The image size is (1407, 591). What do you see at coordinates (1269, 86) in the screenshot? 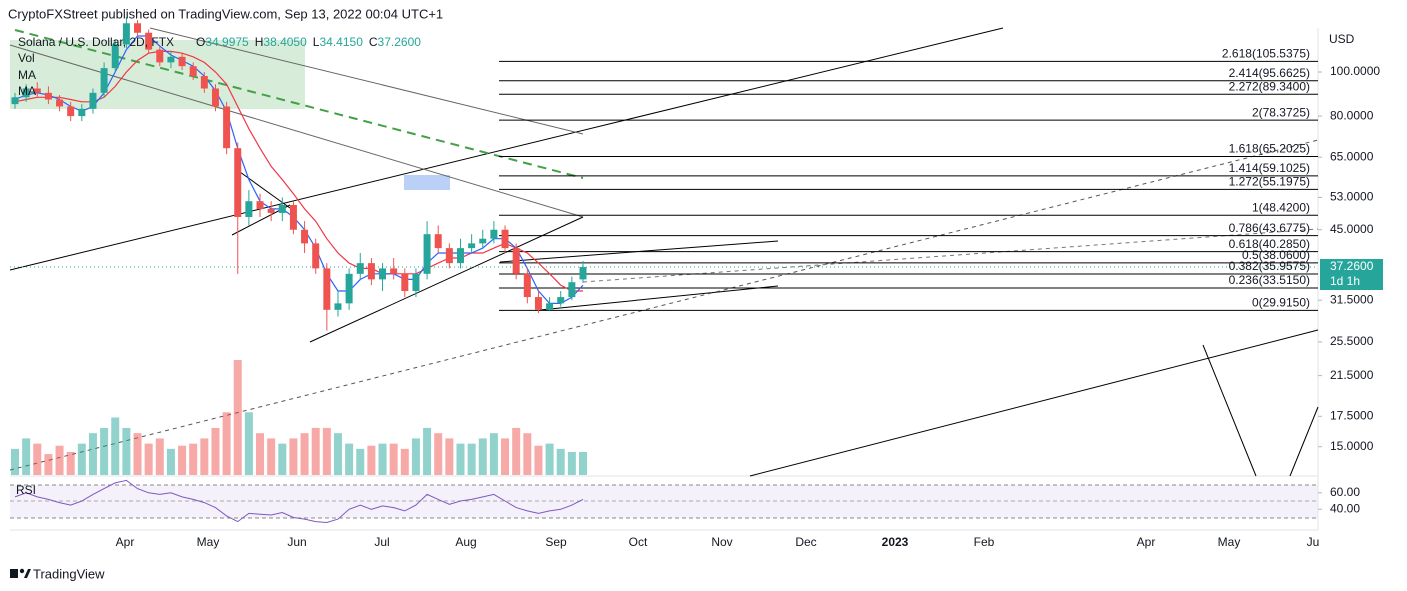
I see `fib-label: 2.272(89.3400)` at bounding box center [1269, 86].